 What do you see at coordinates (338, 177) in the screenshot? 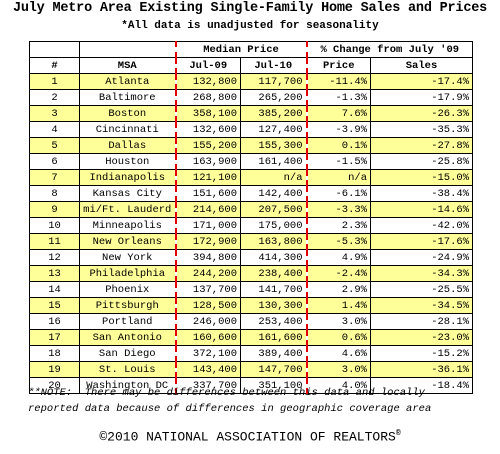
I see `price-change-cell: n/a` at bounding box center [338, 177].